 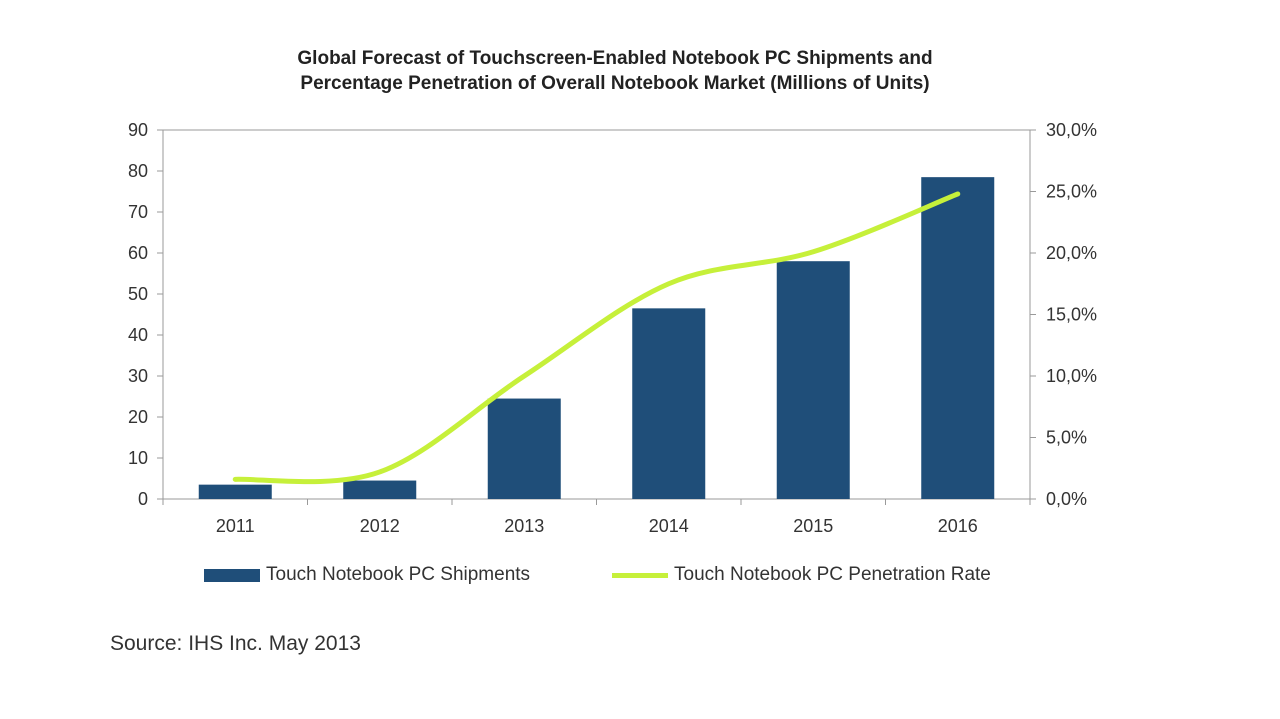 What do you see at coordinates (235, 643) in the screenshot?
I see `source-note: Source: IHS Inc. May 2013` at bounding box center [235, 643].